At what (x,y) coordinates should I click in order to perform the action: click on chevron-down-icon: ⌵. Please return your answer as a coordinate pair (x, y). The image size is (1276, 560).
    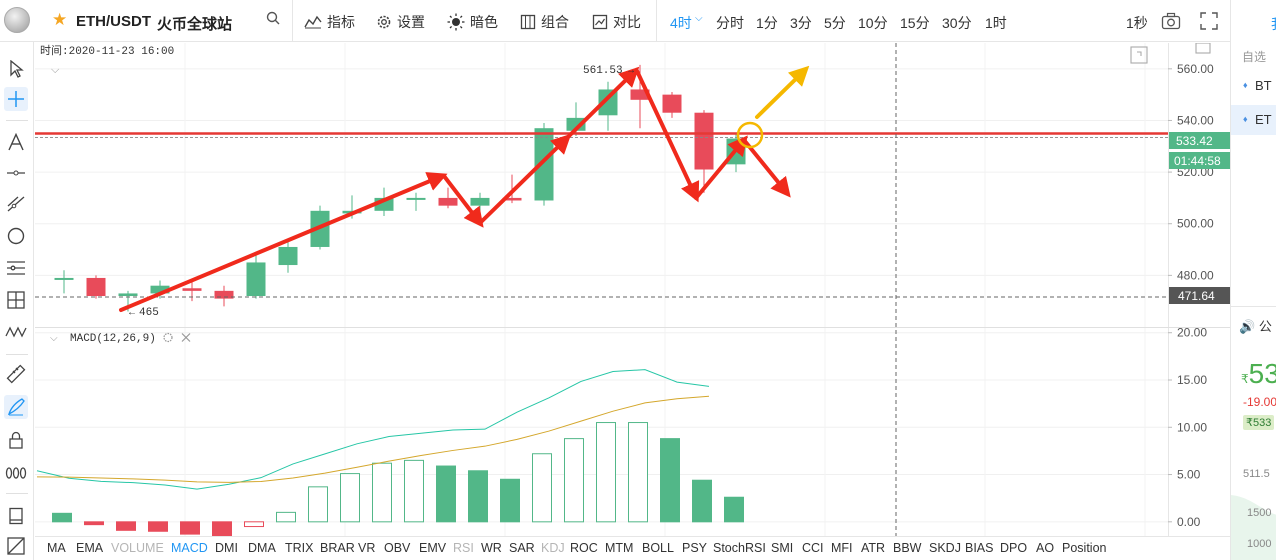
    Looking at the image, I should click on (699, 18).